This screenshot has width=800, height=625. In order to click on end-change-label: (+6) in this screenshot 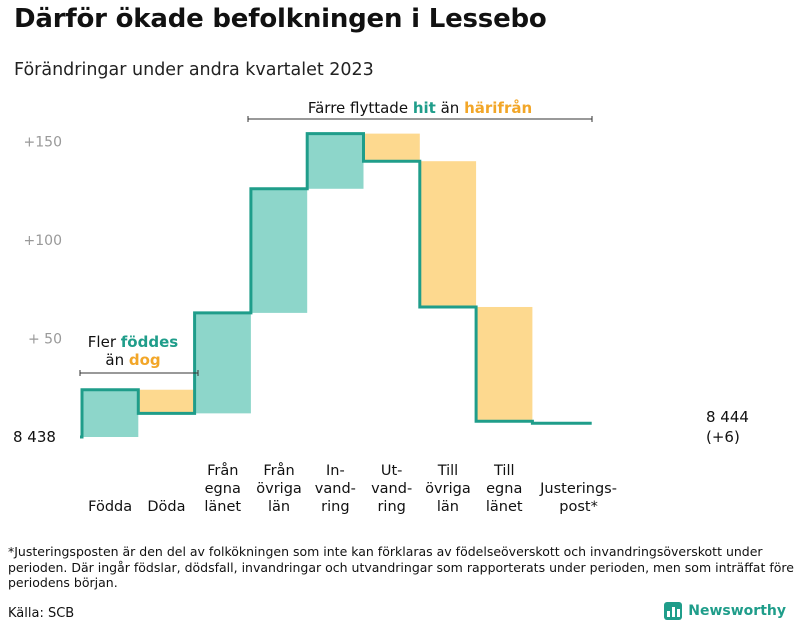, I will do `click(723, 437)`.